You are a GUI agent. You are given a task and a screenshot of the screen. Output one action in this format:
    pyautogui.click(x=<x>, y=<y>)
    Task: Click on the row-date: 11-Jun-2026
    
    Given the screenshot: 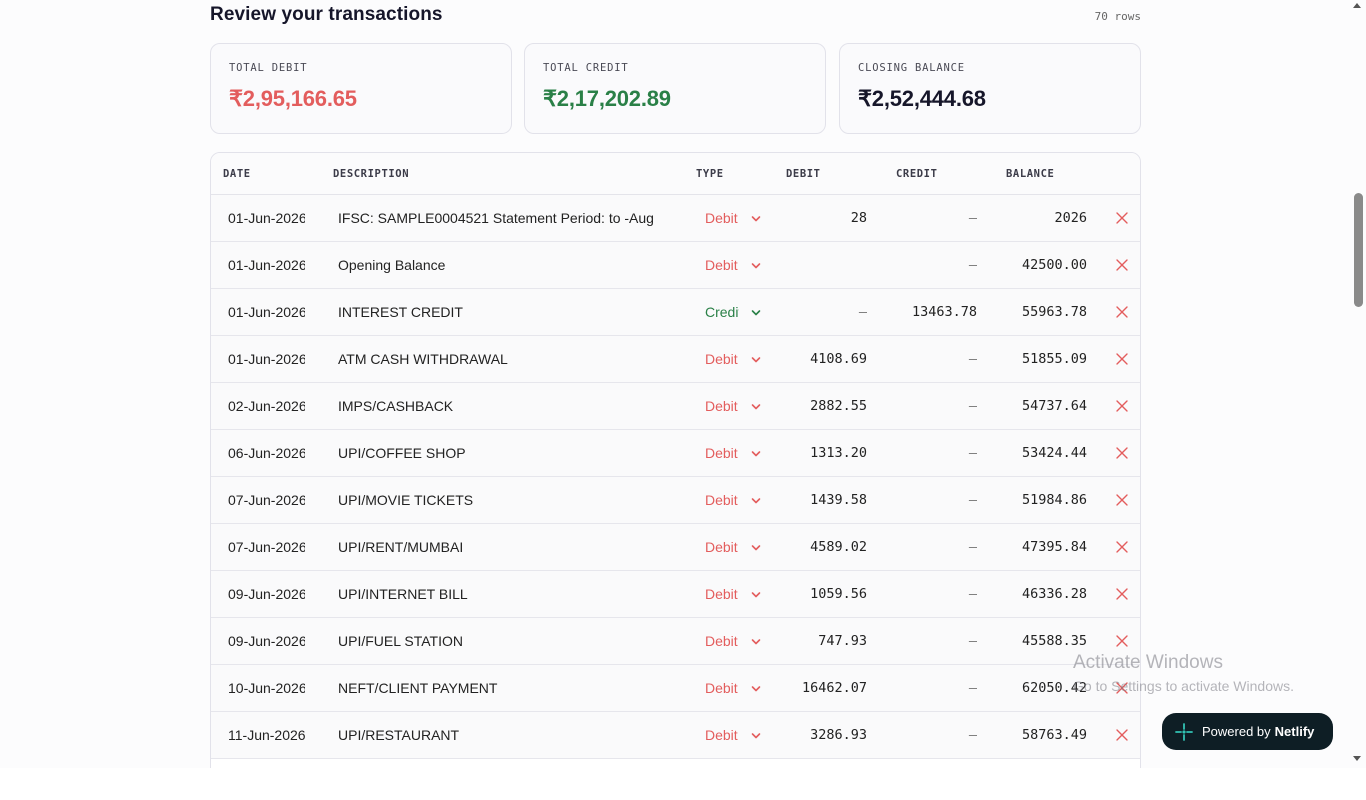 What is the action you would take?
    pyautogui.click(x=266, y=735)
    